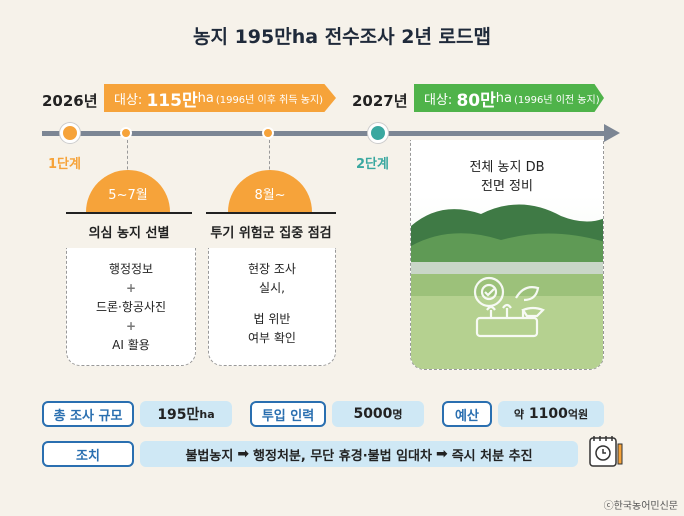 The width and height of the screenshot is (684, 516). Describe the element at coordinates (270, 191) in the screenshot. I see `step2-period: 8월~` at that location.